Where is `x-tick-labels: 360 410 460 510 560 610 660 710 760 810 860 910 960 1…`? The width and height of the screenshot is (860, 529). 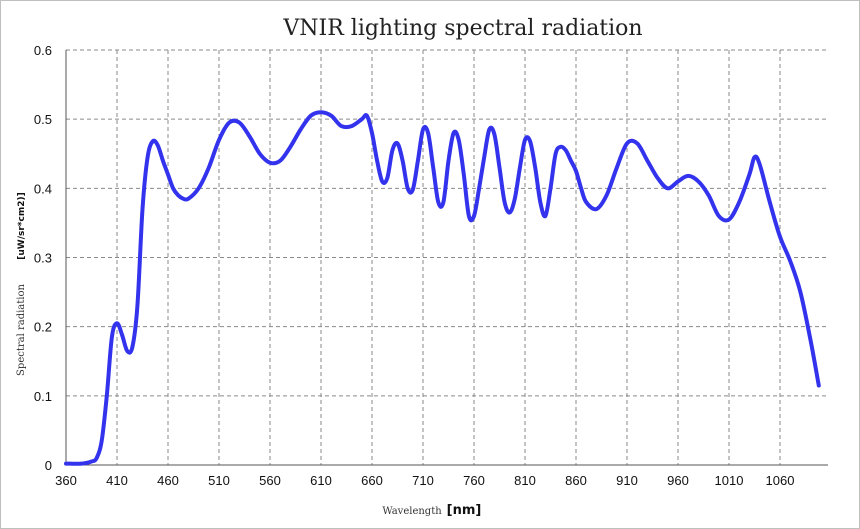 x-tick-labels: 360 410 460 510 560 610 660 710 760 810 860 910 960 1… is located at coordinates (424, 480).